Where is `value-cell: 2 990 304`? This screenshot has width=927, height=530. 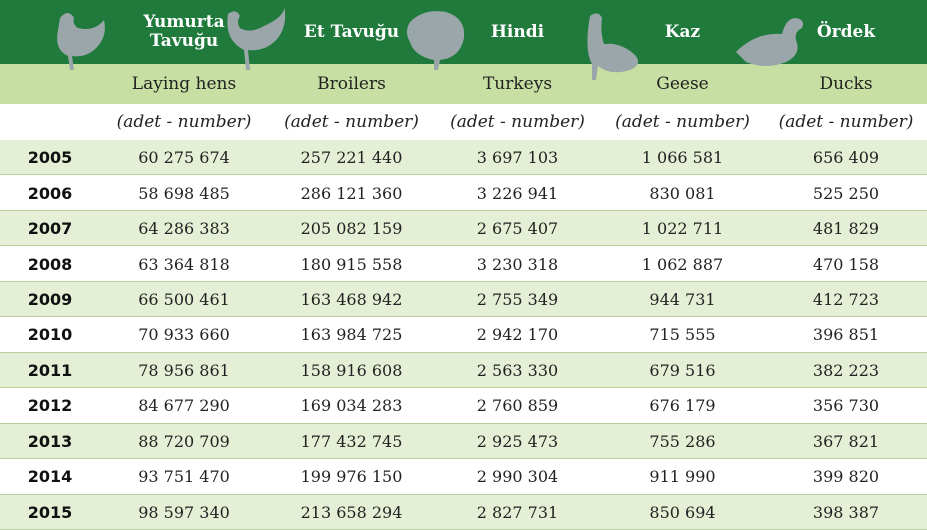 value-cell: 2 990 304 is located at coordinates (517, 477).